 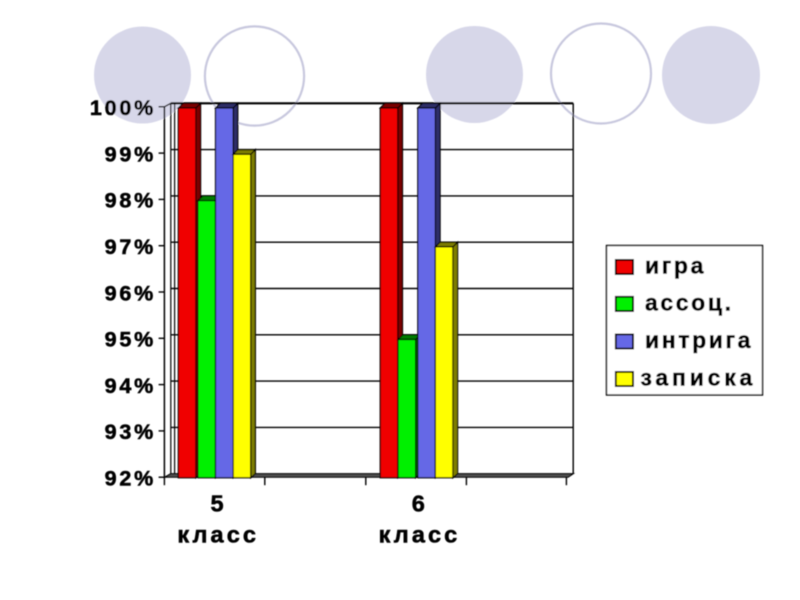 What do you see at coordinates (130, 293) in the screenshot?
I see `svg-text: 96%` at bounding box center [130, 293].